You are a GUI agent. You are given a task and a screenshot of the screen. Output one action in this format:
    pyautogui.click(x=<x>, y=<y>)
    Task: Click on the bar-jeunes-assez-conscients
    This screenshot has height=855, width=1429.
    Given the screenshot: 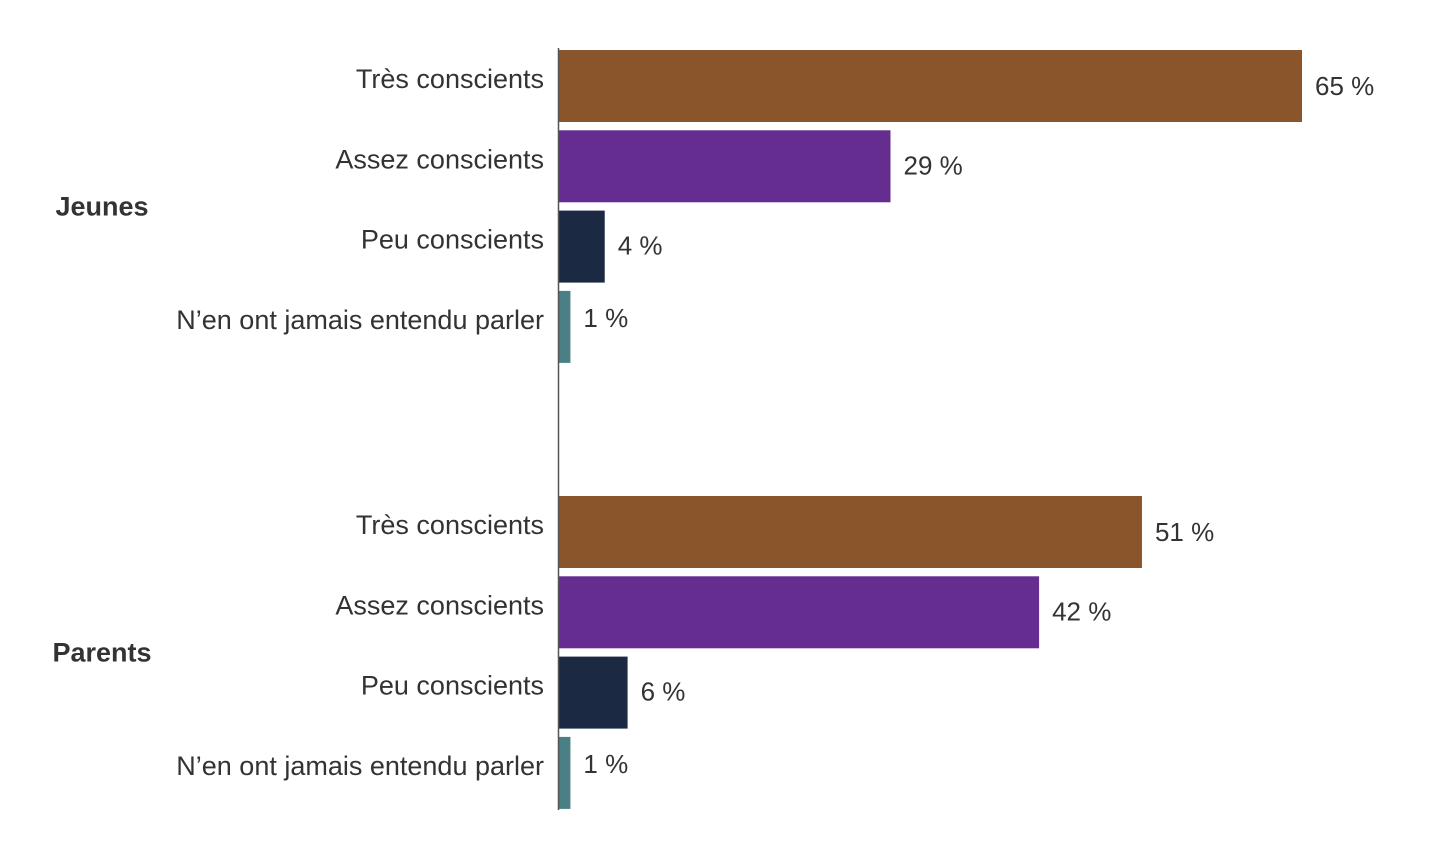 What is the action you would take?
    pyautogui.click(x=725, y=166)
    